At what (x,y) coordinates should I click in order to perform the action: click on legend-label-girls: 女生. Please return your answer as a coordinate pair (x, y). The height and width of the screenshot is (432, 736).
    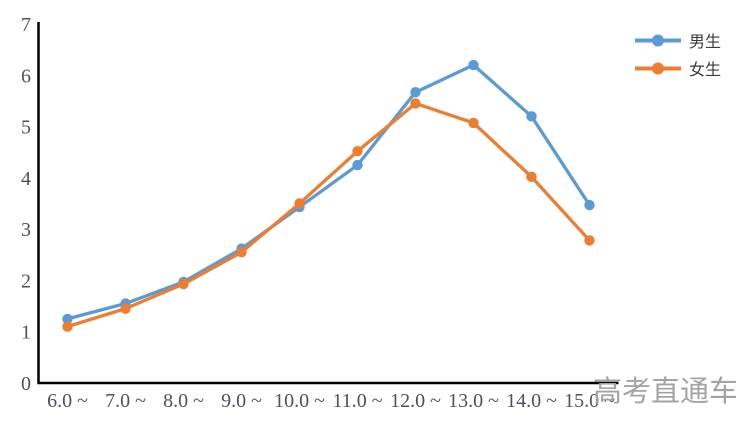
    Looking at the image, I should click on (705, 70).